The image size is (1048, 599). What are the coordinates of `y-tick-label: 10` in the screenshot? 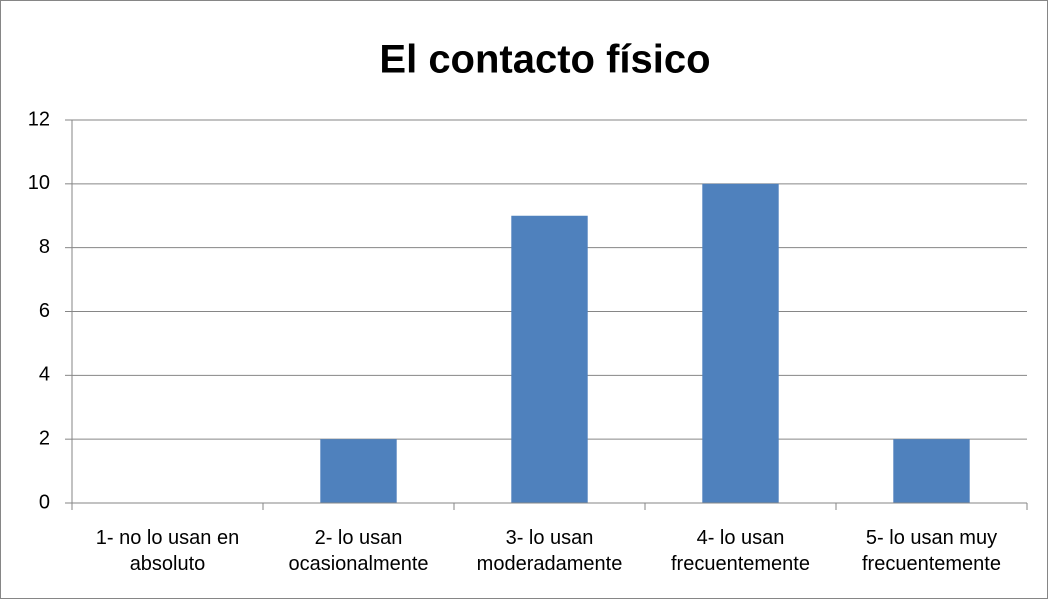 It's located at (39, 183).